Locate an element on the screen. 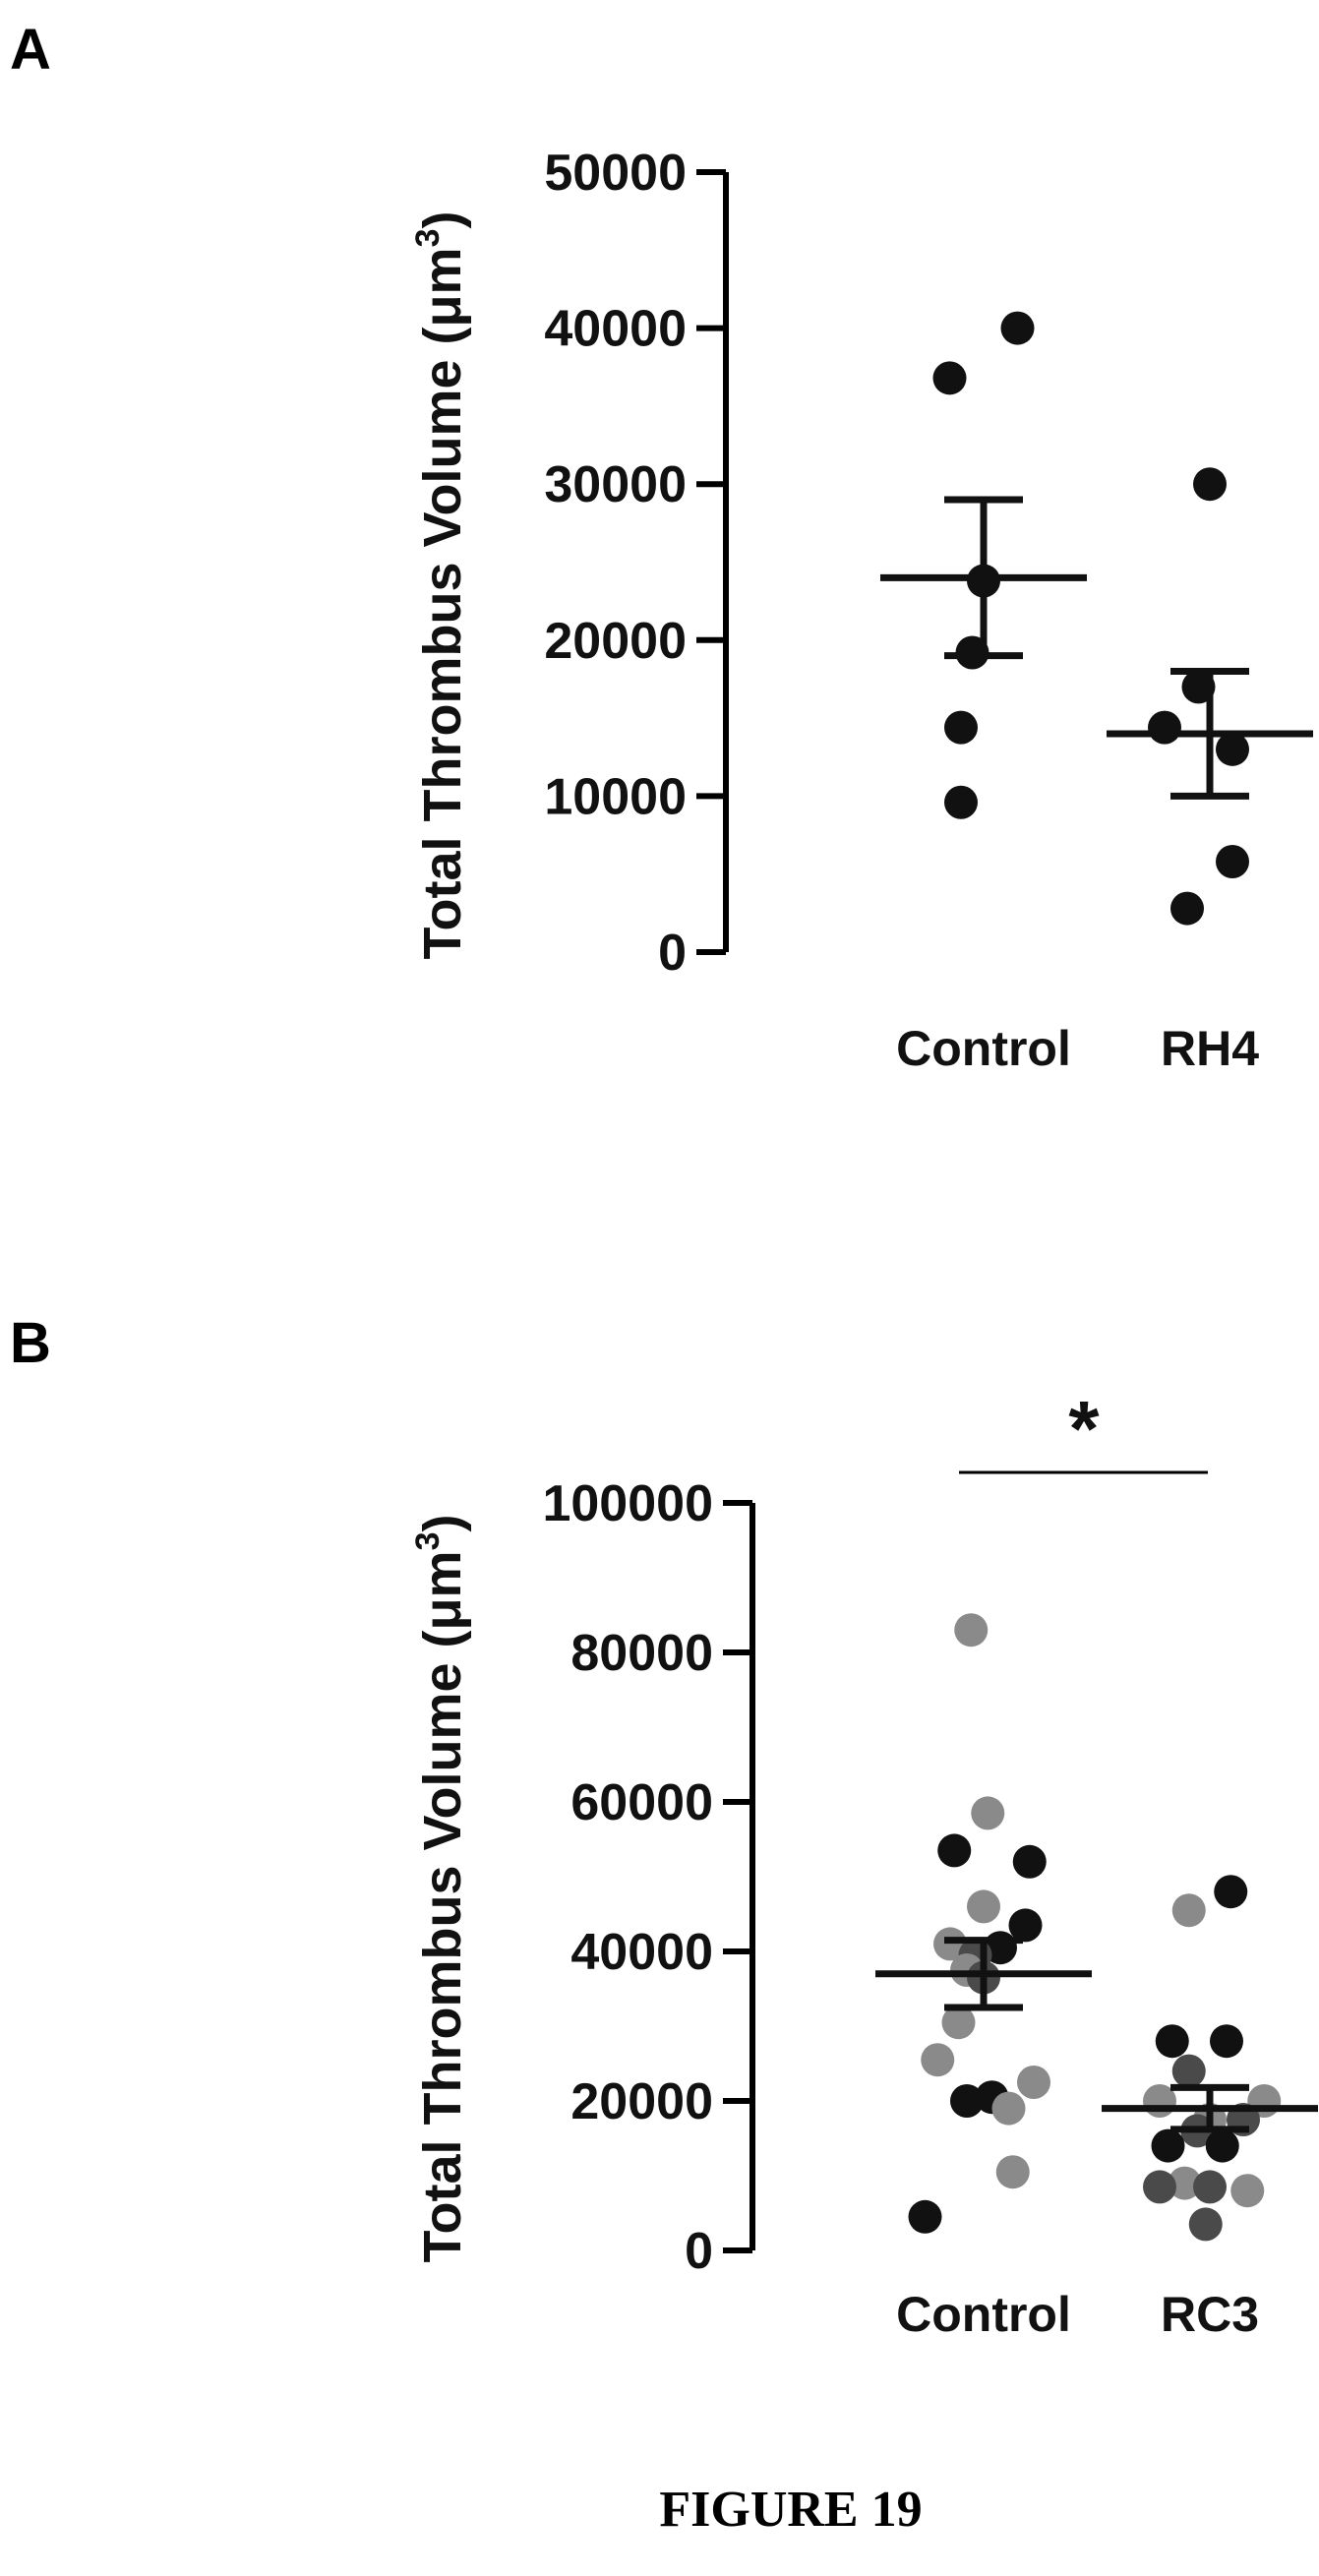 The height and width of the screenshot is (2576, 1319). panel-a-tick-label: 50000 is located at coordinates (616, 173).